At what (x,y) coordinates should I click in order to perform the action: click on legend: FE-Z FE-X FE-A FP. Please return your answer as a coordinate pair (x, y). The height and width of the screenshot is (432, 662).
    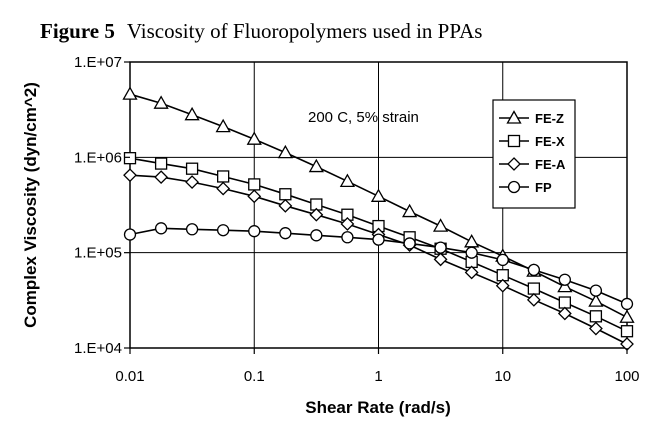
    Looking at the image, I should click on (534, 154).